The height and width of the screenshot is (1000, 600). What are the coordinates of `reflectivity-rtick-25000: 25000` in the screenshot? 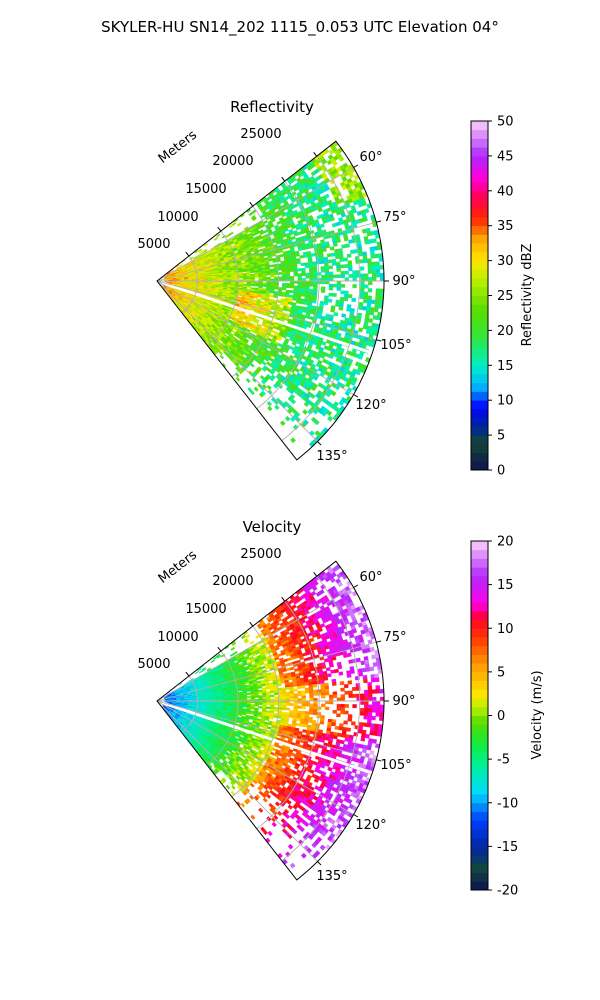 It's located at (260, 134).